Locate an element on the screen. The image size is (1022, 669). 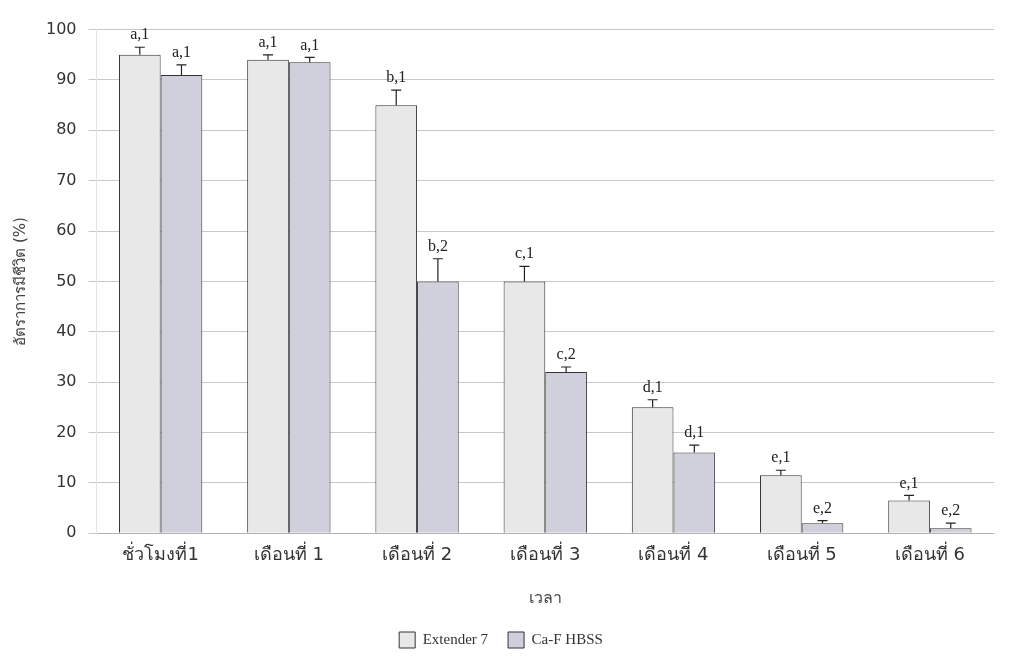
annotation: c,1 is located at coordinates (524, 253).